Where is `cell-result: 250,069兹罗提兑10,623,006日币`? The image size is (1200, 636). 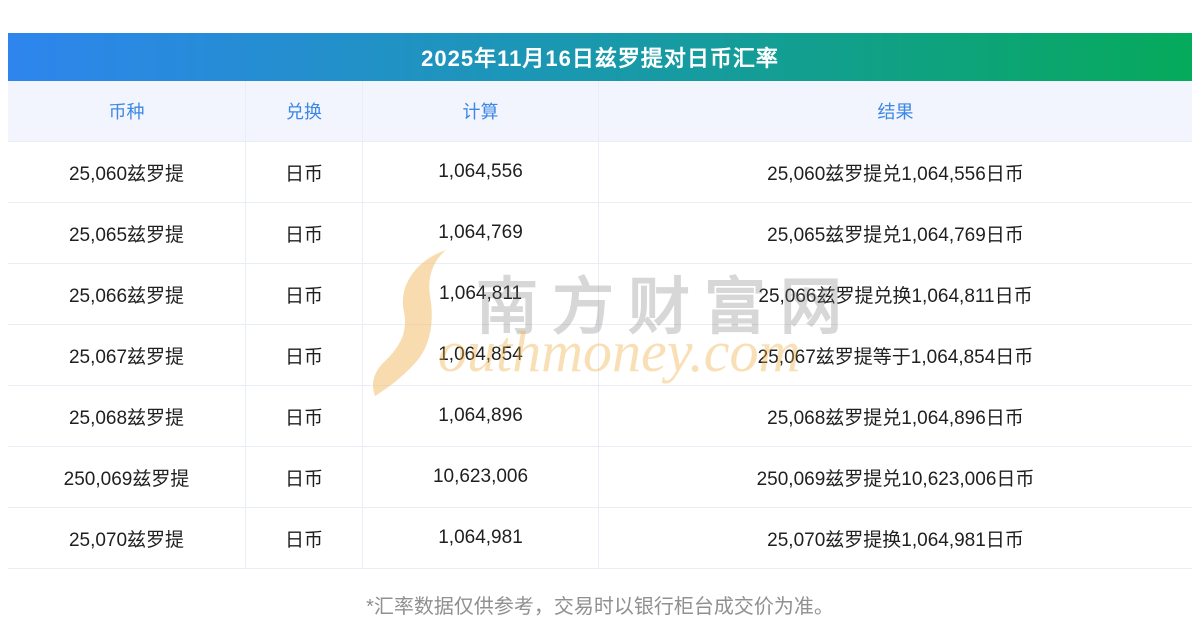
cell-result: 250,069兹罗提兑10,623,006日币 is located at coordinates (895, 479).